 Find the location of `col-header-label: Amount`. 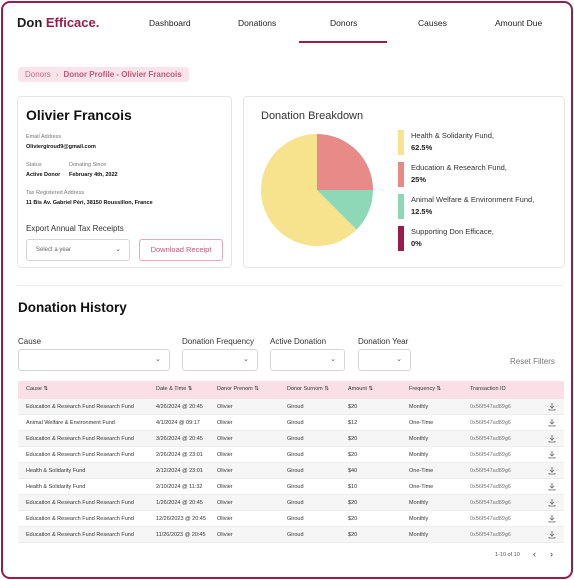

col-header-label: Amount is located at coordinates (357, 389).